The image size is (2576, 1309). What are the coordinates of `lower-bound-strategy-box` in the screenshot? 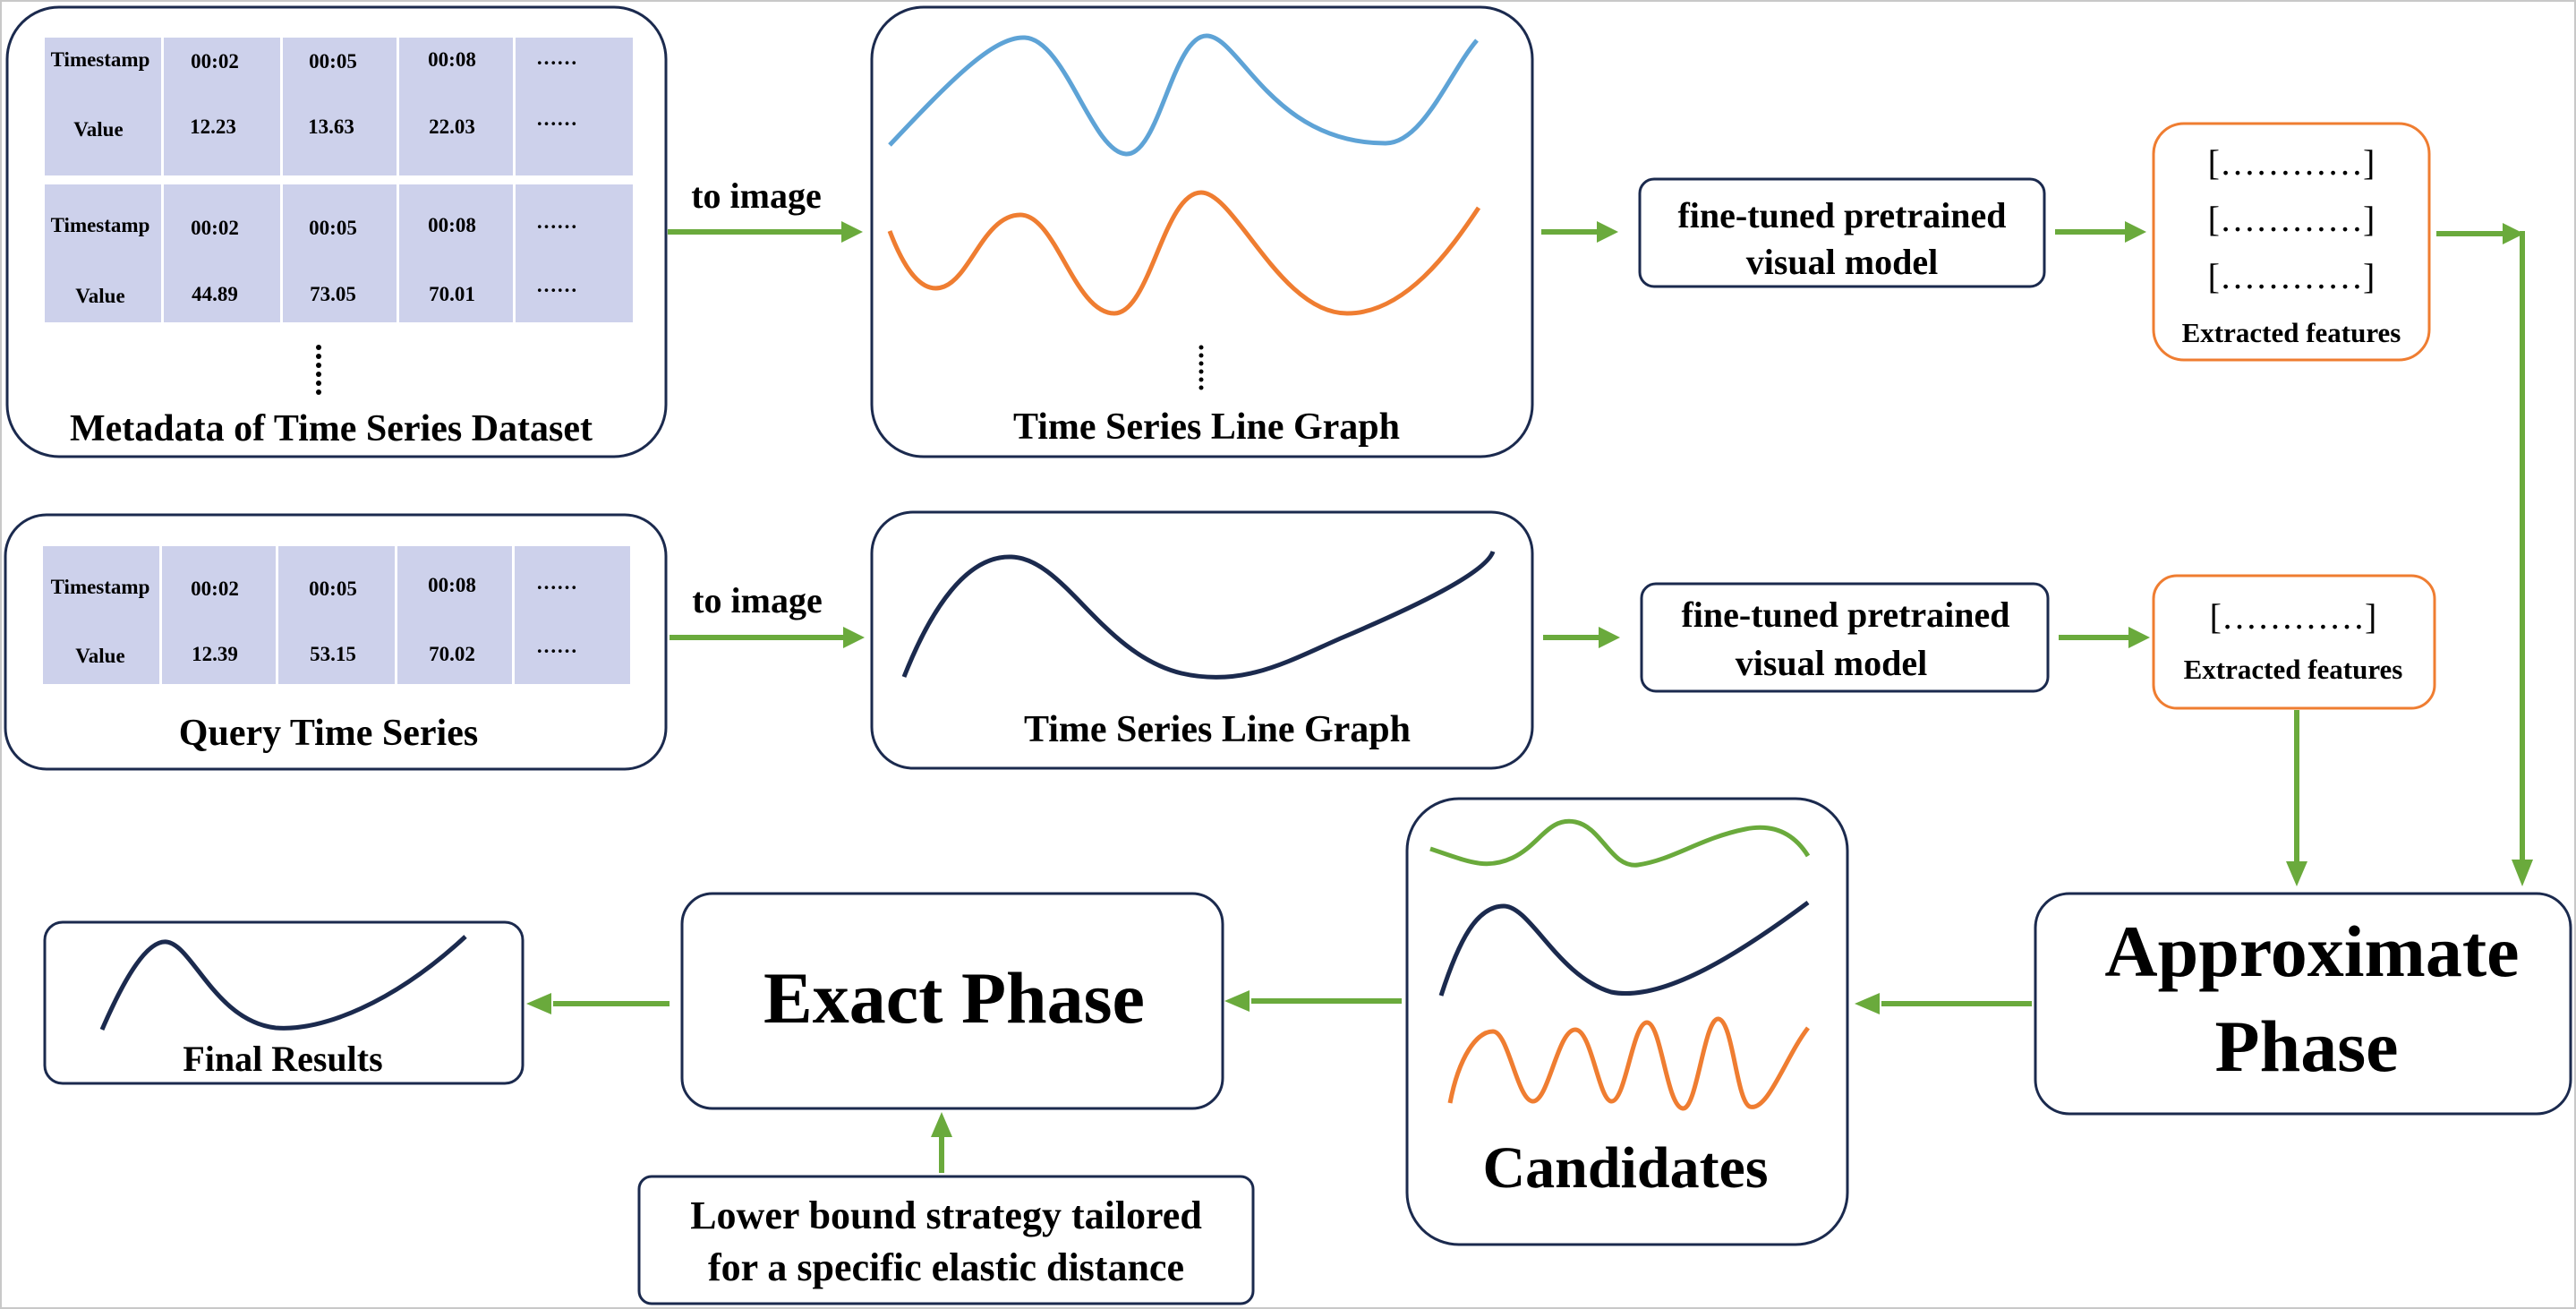 It's located at (946, 1240).